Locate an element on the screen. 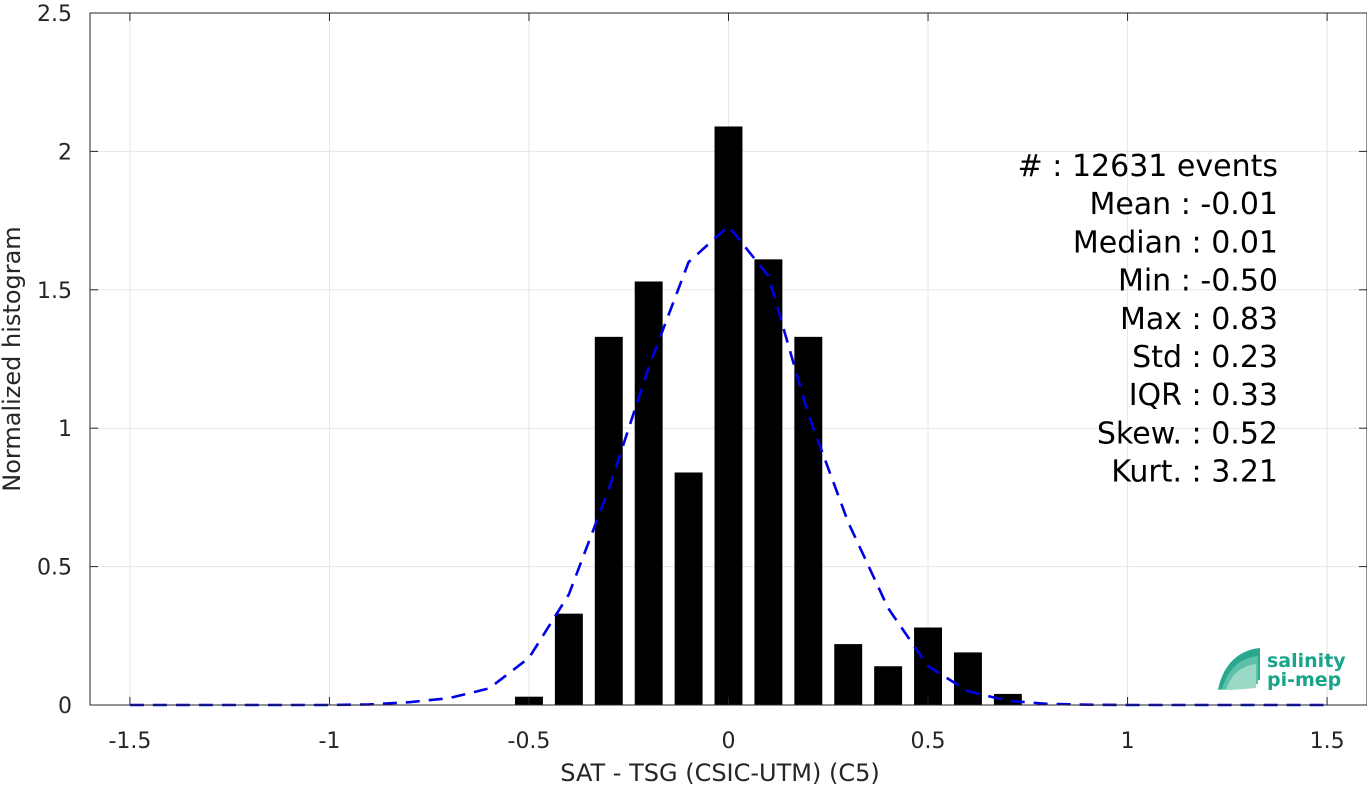 Image resolution: width=1367 pixels, height=785 pixels. x-tick-label: -0.5 is located at coordinates (529, 741).